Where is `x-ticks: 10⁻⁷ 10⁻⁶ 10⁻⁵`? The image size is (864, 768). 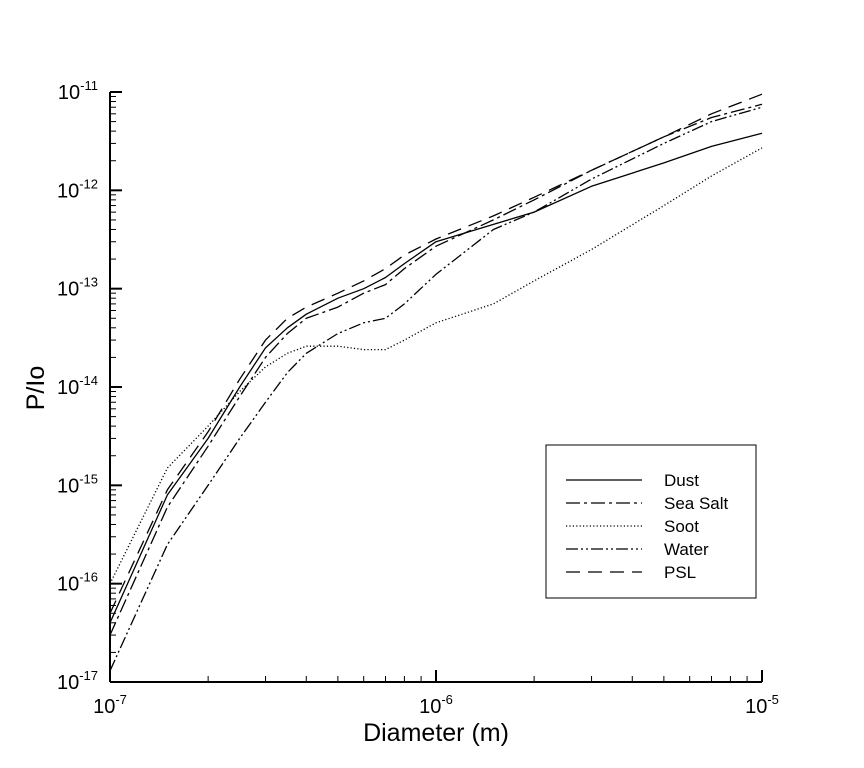
x-ticks: 10⁻⁷ 10⁻⁶ 10⁻⁵ is located at coordinates (436, 694).